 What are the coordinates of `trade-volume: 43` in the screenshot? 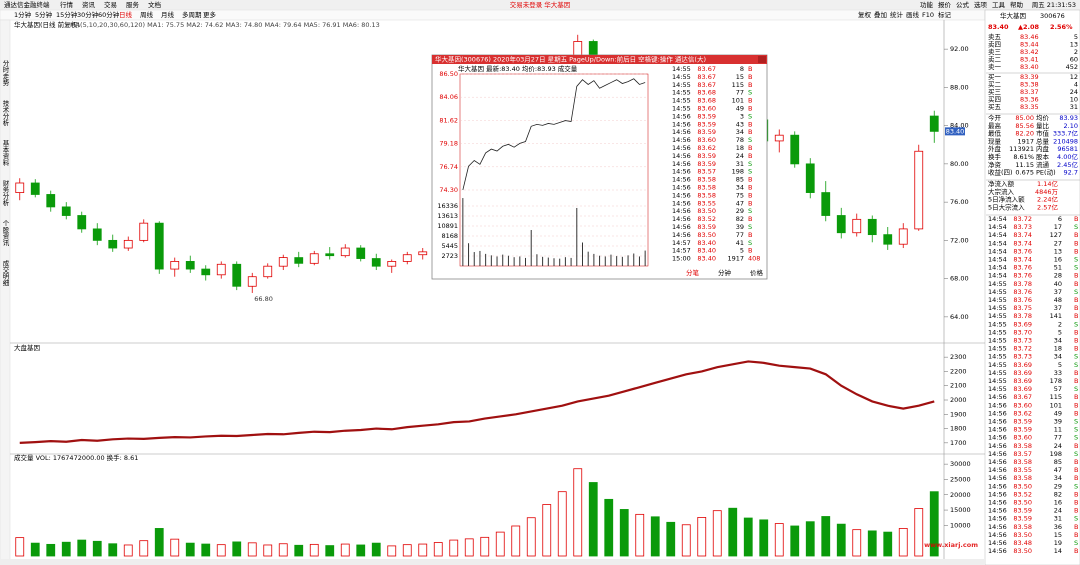 It's located at (740, 124).